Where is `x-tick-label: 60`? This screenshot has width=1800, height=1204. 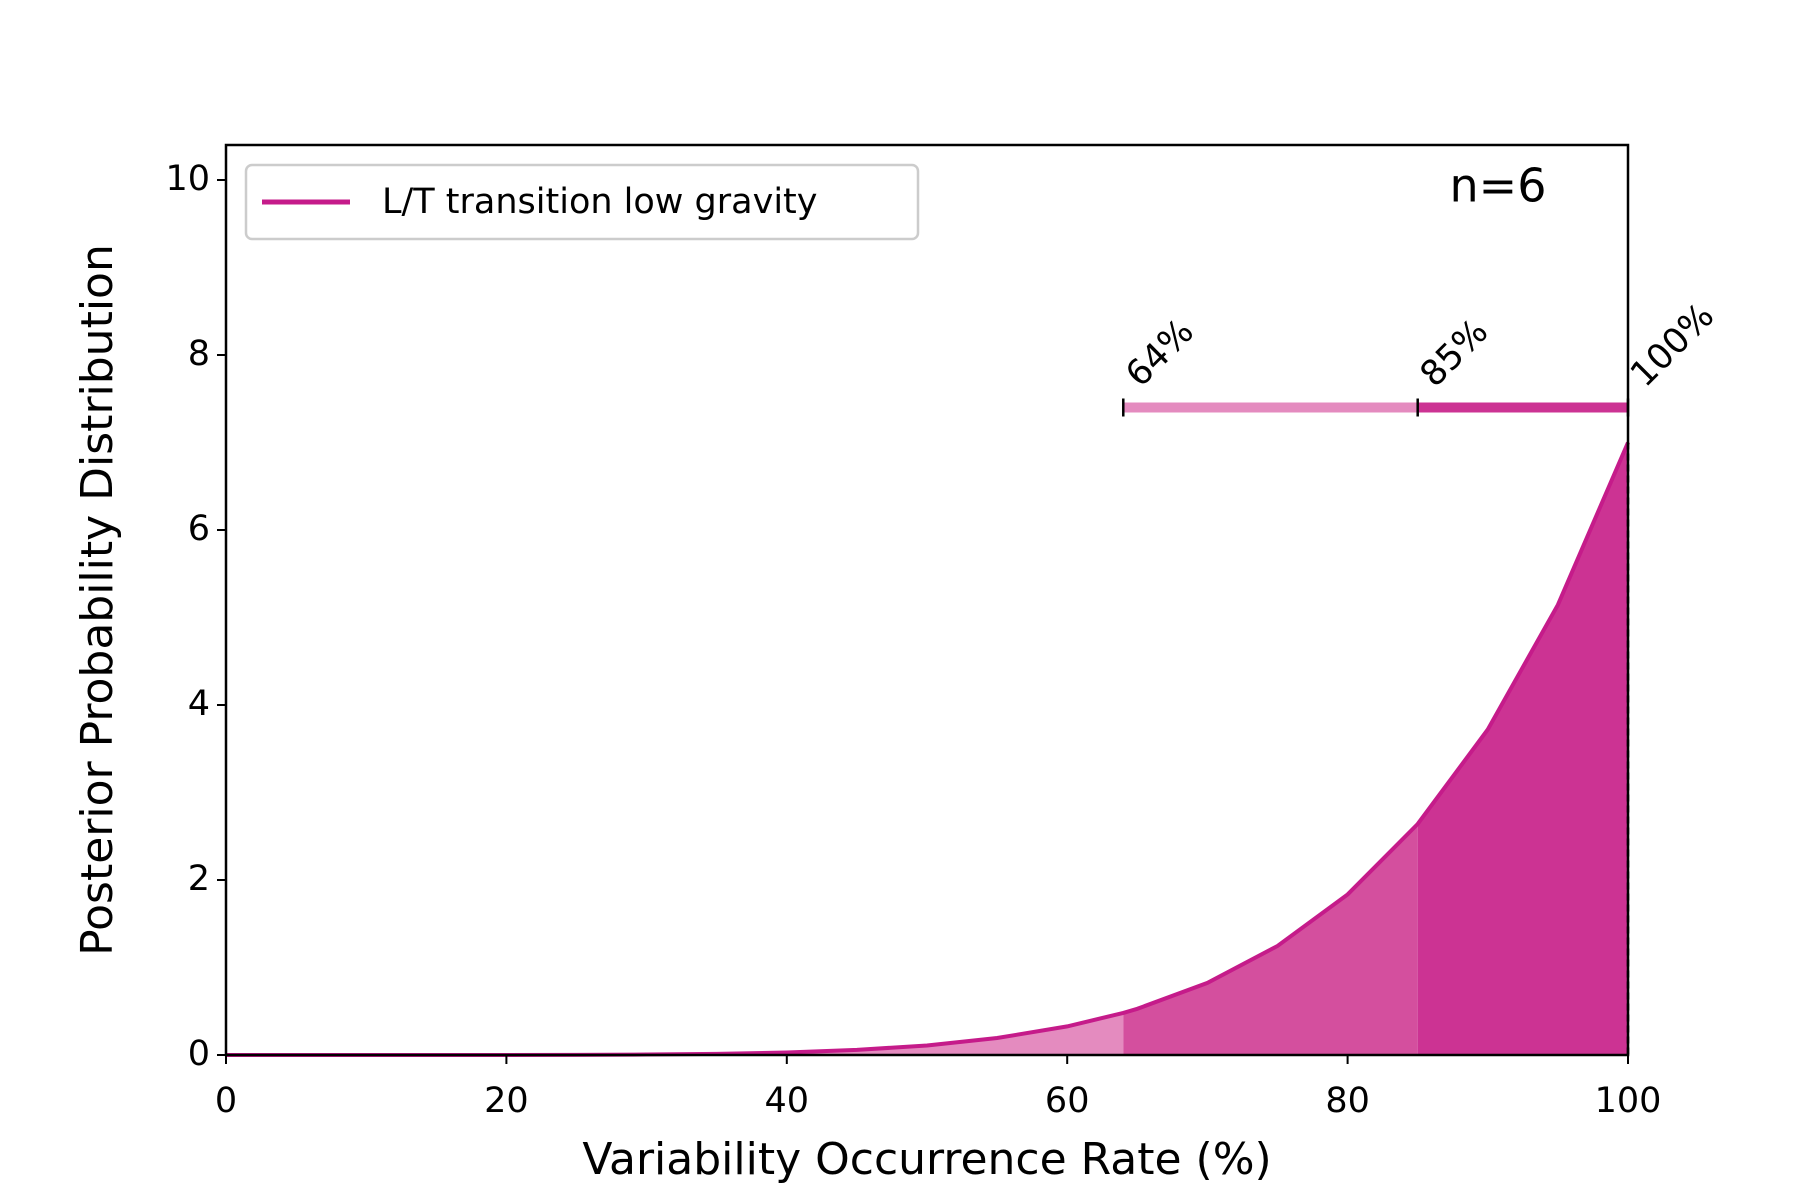
x-tick-label: 60 is located at coordinates (1067, 1101).